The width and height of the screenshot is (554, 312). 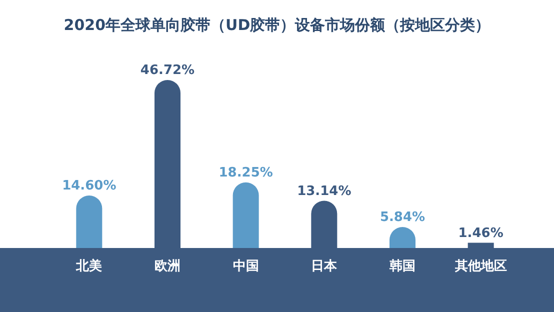 What do you see at coordinates (480, 266) in the screenshot?
I see `x-tick-label: 其他地区` at bounding box center [480, 266].